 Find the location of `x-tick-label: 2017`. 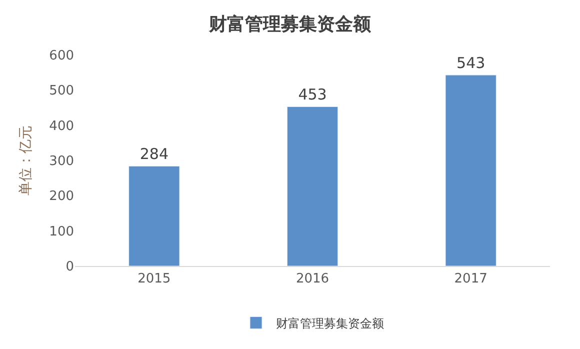

x-tick-label: 2017 is located at coordinates (471, 279).